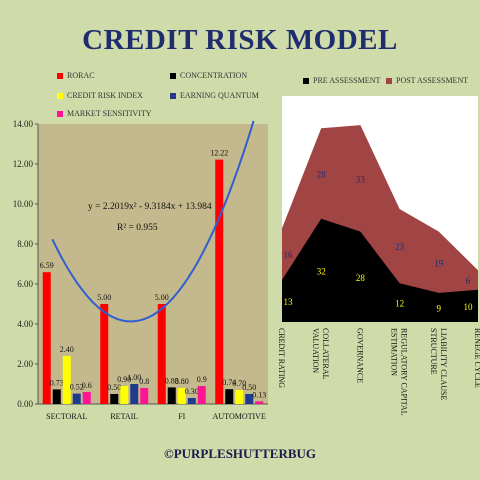 This screenshot has width=480, height=480. I want to click on trendline-r-squared: R² = 0.955, so click(137, 228).